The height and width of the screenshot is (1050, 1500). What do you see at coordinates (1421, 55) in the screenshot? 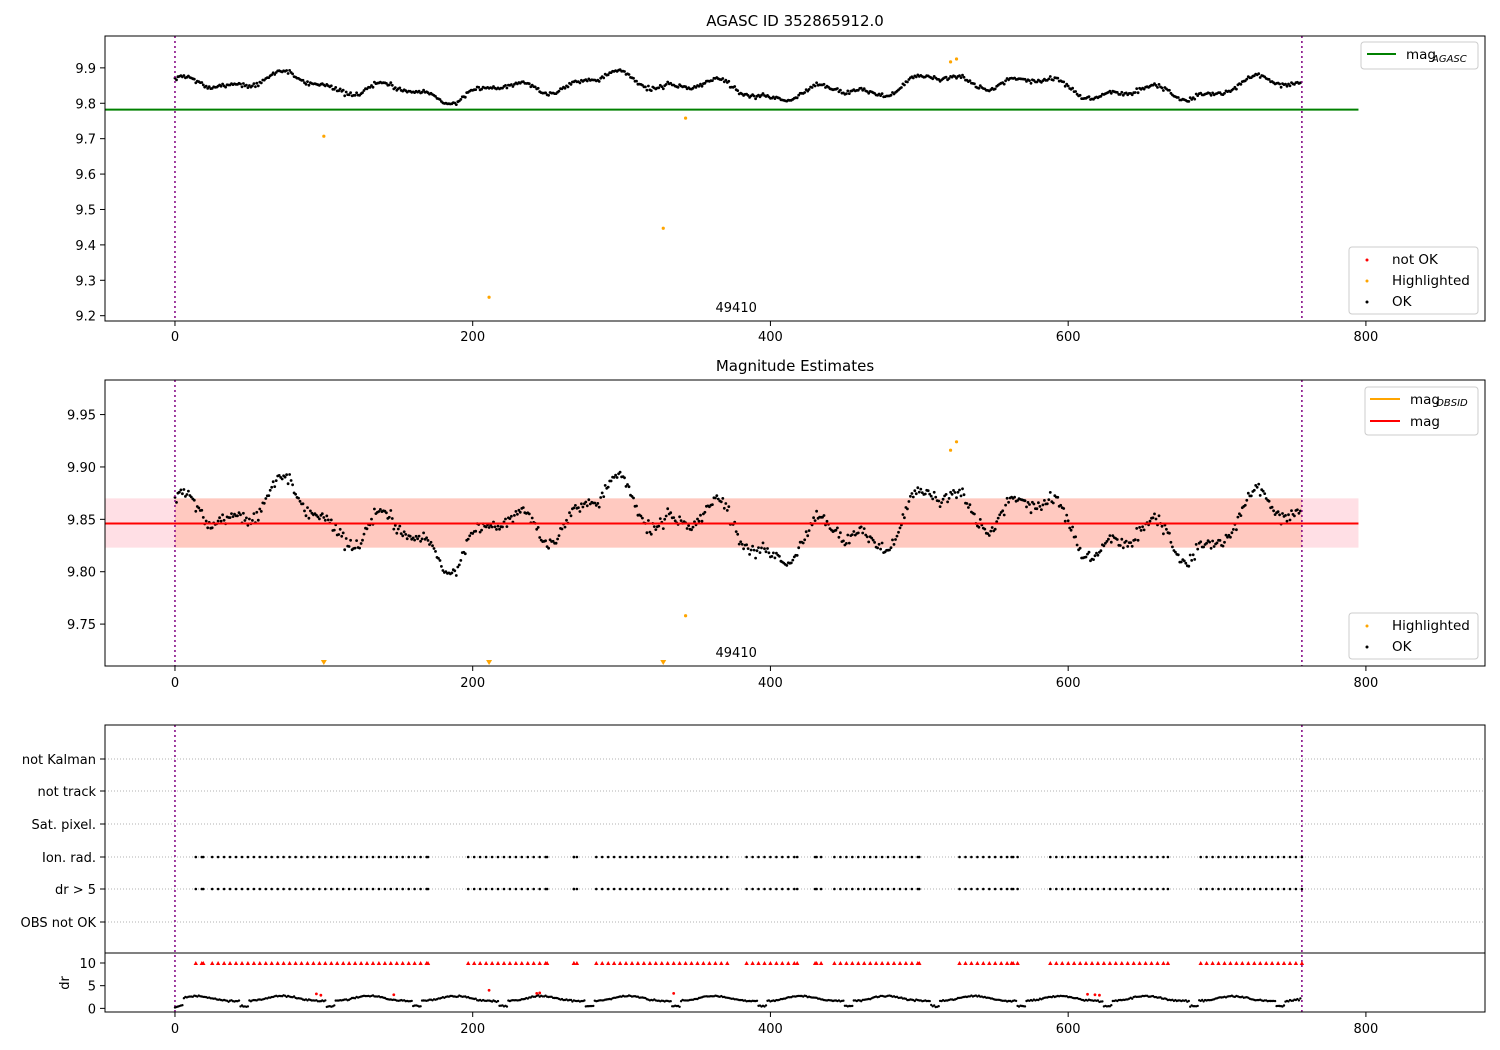
I see `legend-label: mag` at bounding box center [1421, 55].